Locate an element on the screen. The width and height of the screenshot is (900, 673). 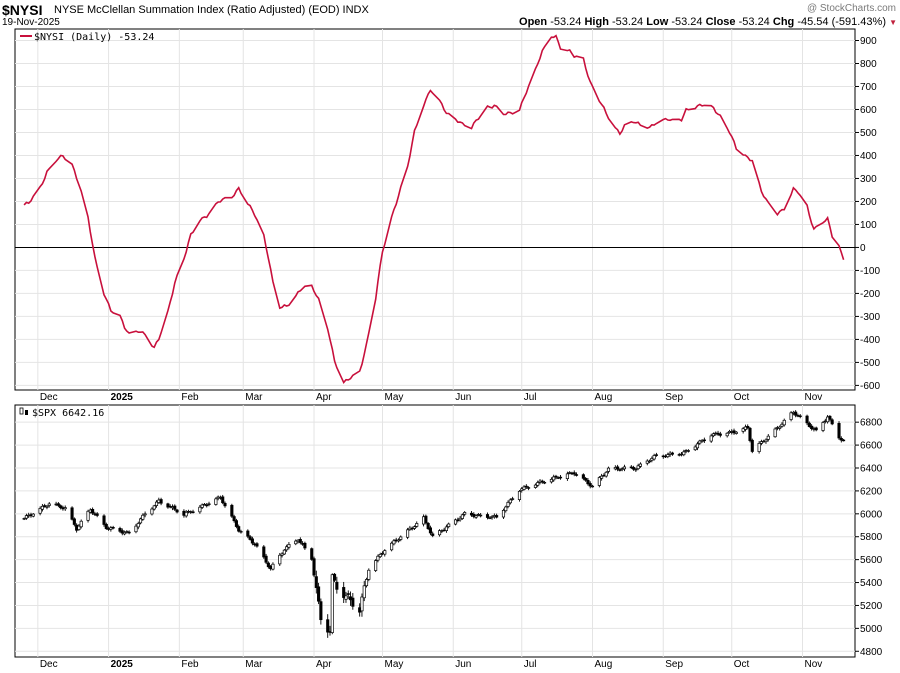
y-tick-label: -400 is located at coordinates (870, 340).